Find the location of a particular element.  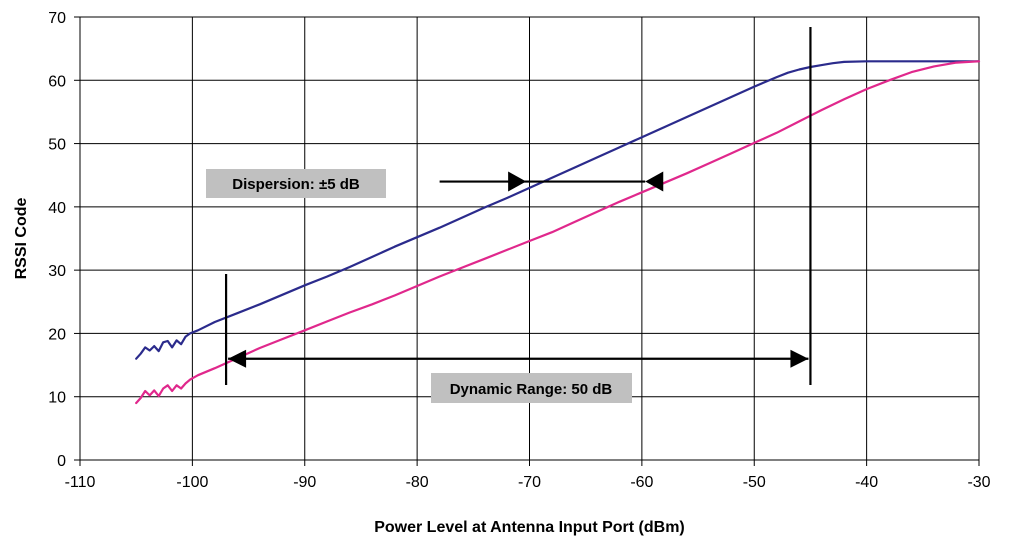

x-tick-label: -90 is located at coordinates (304, 482).